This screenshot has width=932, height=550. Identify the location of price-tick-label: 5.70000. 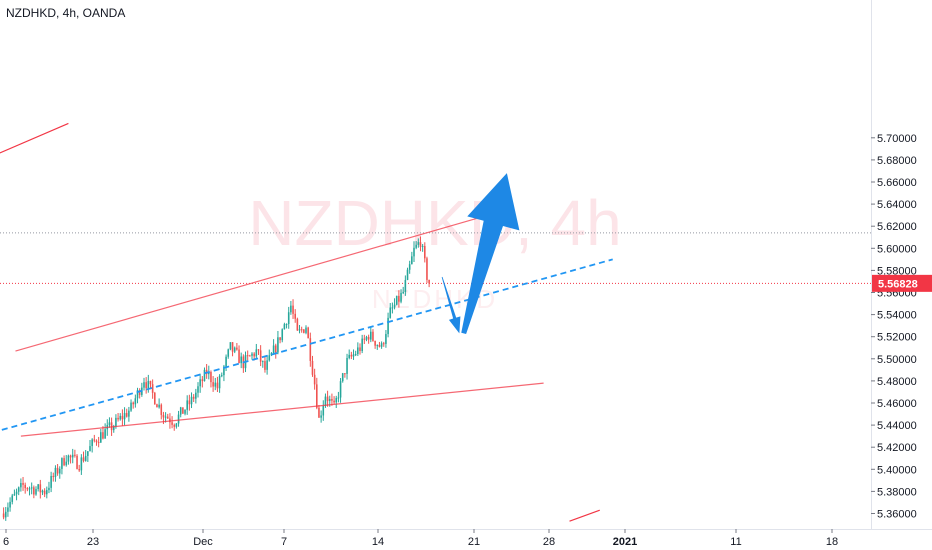
(897, 139).